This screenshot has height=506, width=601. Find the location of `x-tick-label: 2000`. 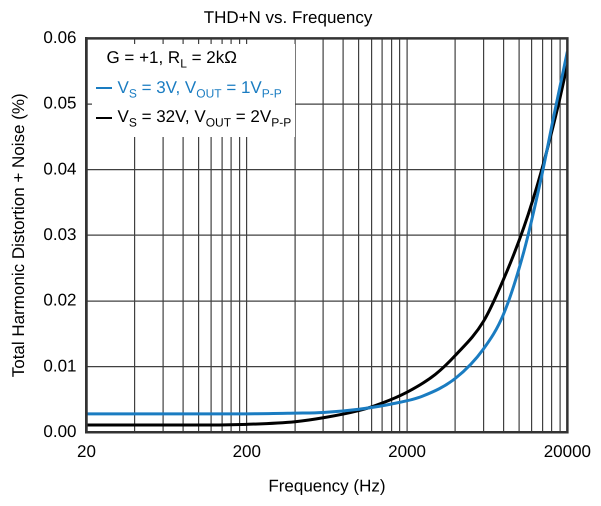

x-tick-label: 2000 is located at coordinates (407, 452).